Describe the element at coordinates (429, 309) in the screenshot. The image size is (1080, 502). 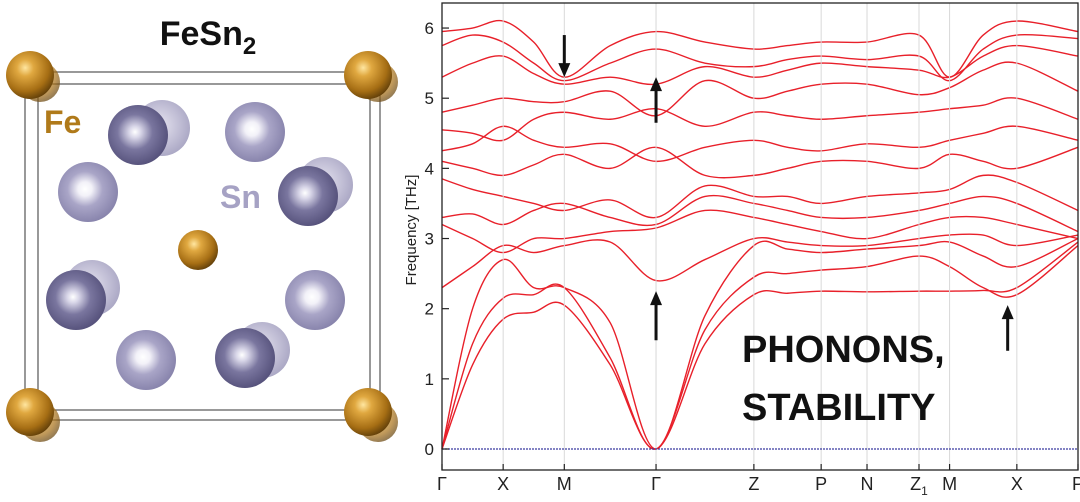
I see `y-tick-label: 2` at that location.